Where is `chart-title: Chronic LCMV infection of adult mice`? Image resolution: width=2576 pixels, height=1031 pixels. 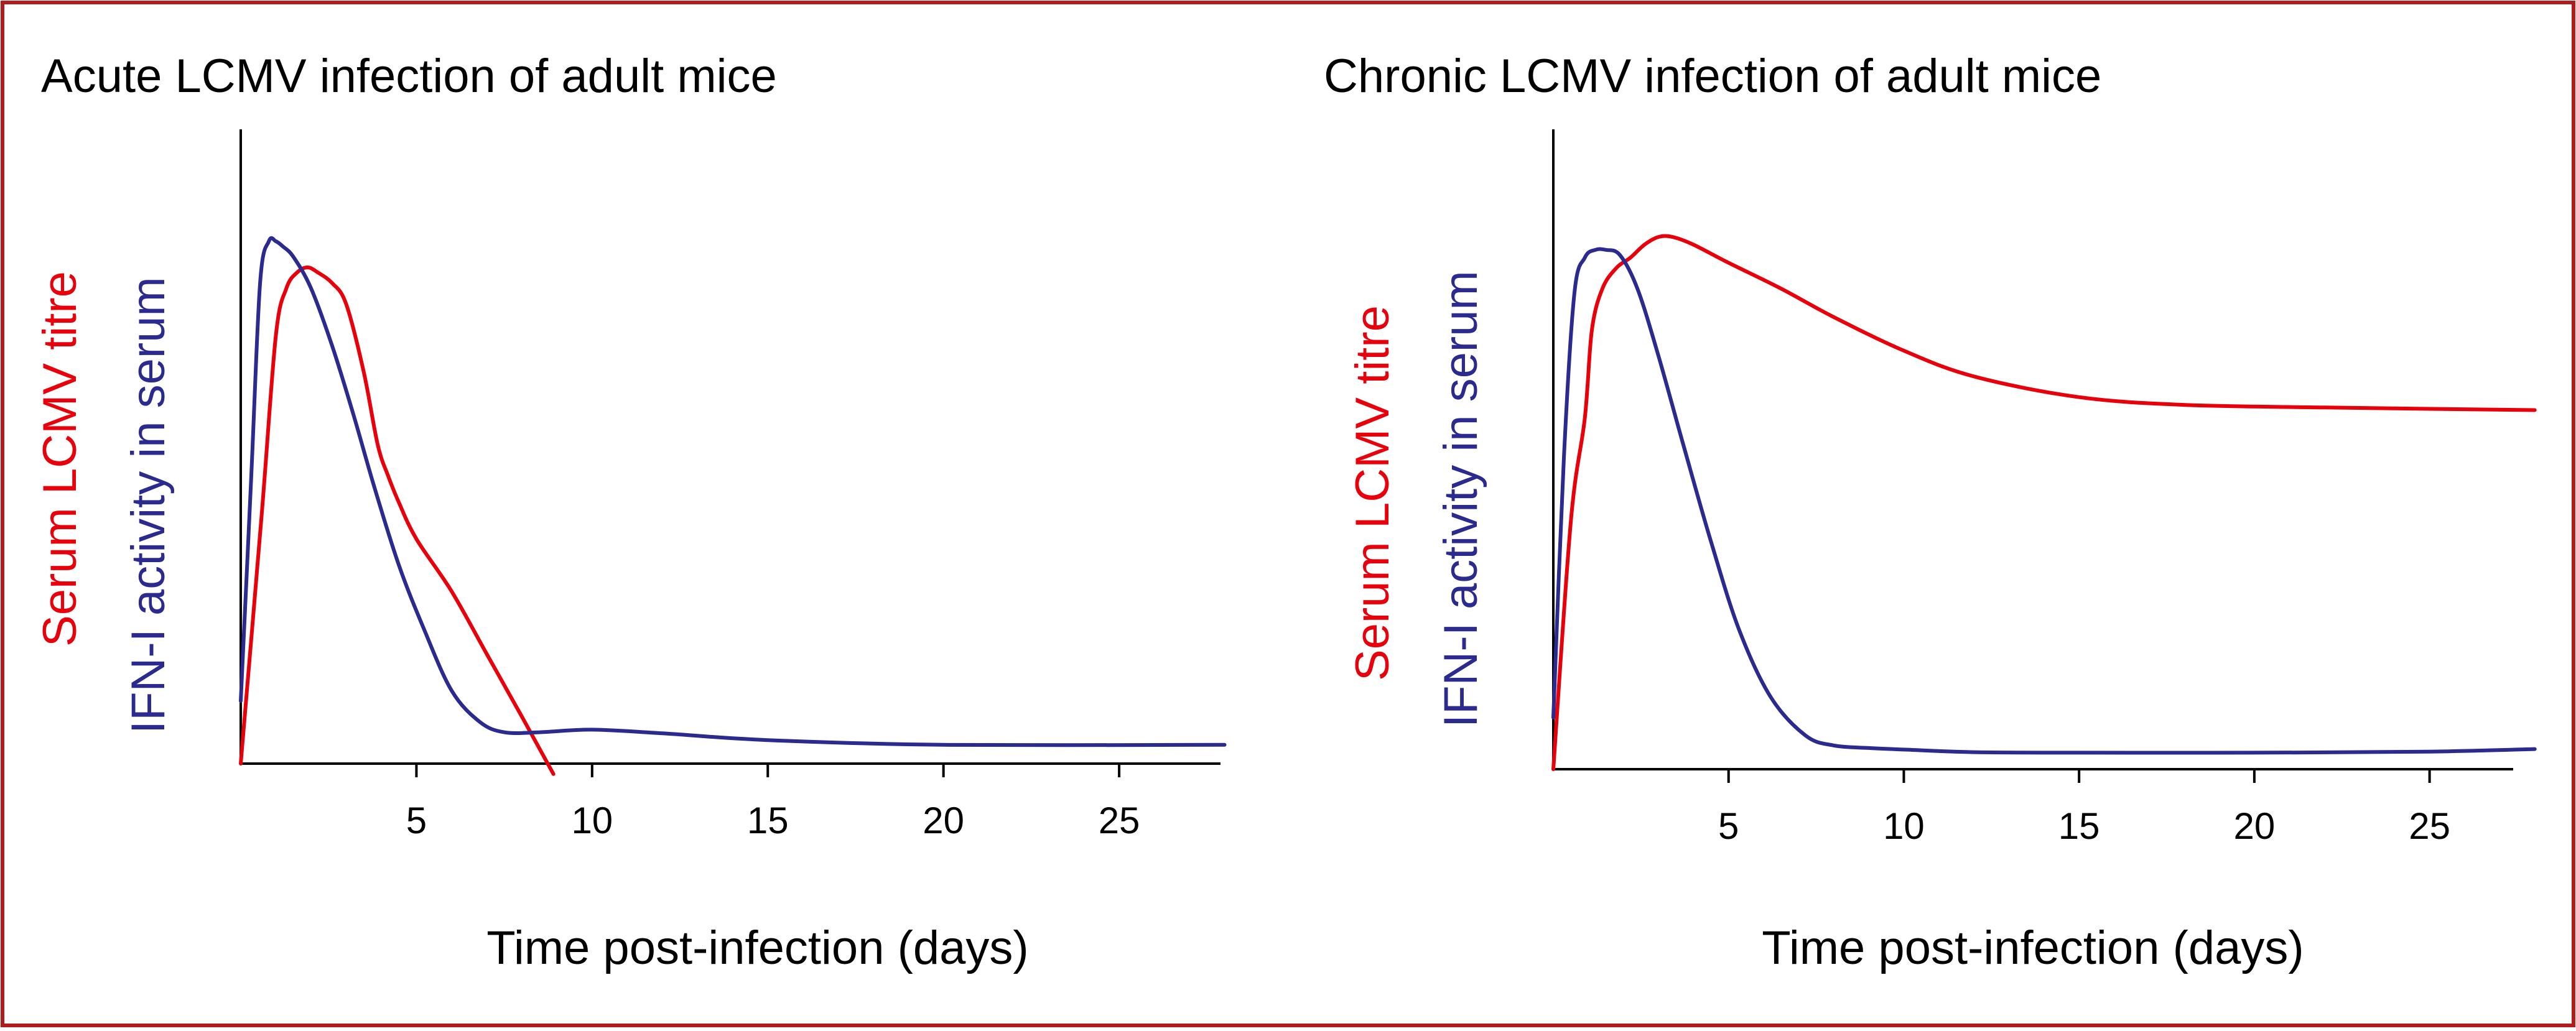 chart-title: Chronic LCMV infection of adult mice is located at coordinates (1712, 76).